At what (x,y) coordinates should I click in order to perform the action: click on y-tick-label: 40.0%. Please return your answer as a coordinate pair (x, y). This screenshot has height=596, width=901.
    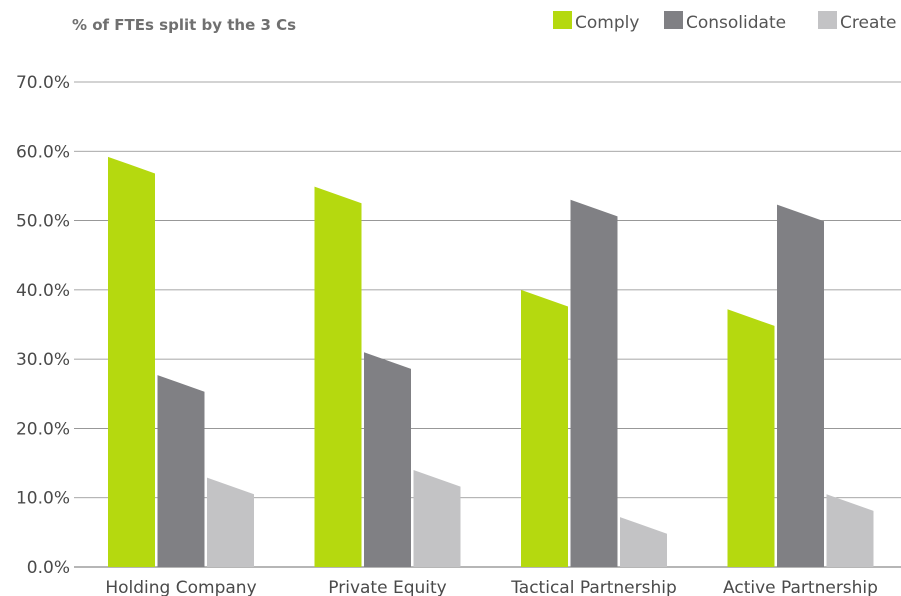
    Looking at the image, I should click on (43, 291).